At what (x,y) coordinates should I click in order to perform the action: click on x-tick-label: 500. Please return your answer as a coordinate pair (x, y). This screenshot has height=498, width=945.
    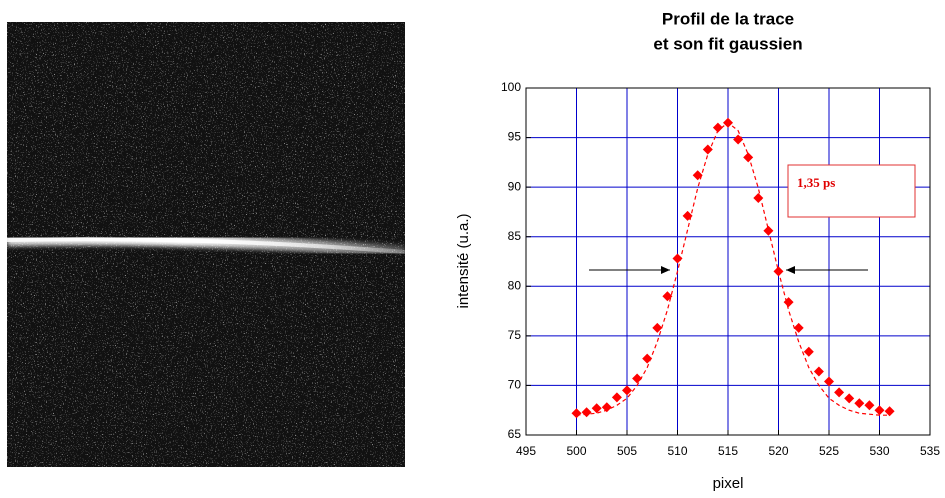
    Looking at the image, I should click on (576, 451).